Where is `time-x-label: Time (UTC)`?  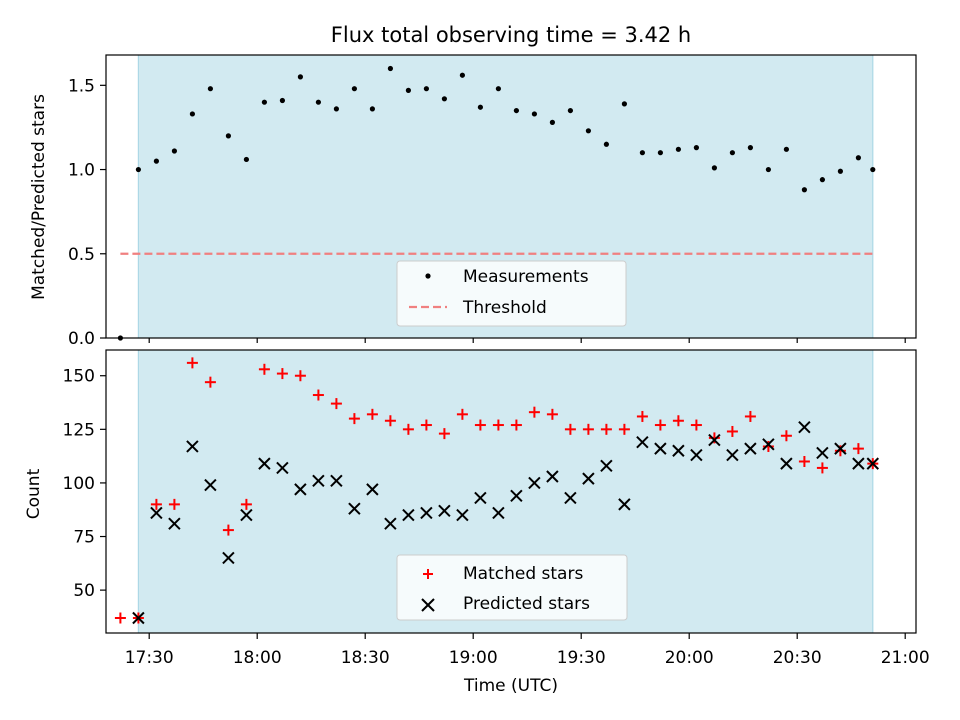 time-x-label: Time (UTC) is located at coordinates (510, 686).